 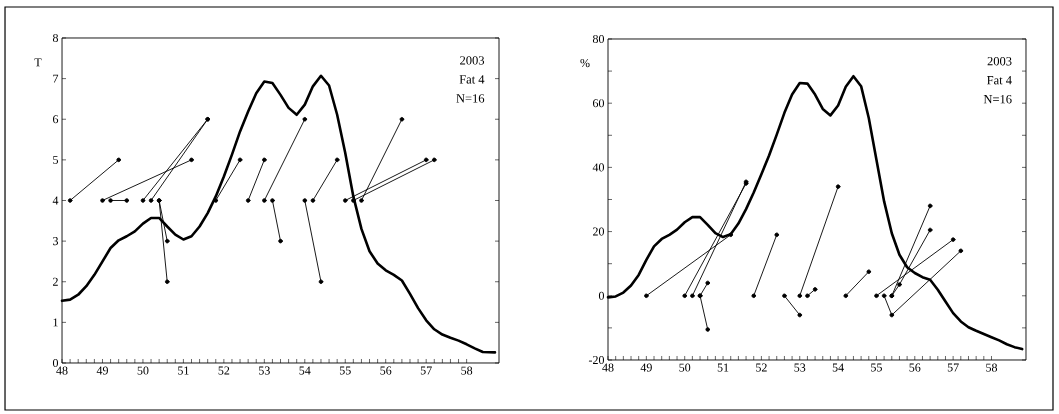 What do you see at coordinates (598, 167) in the screenshot?
I see `y-tick-label: 40` at bounding box center [598, 167].